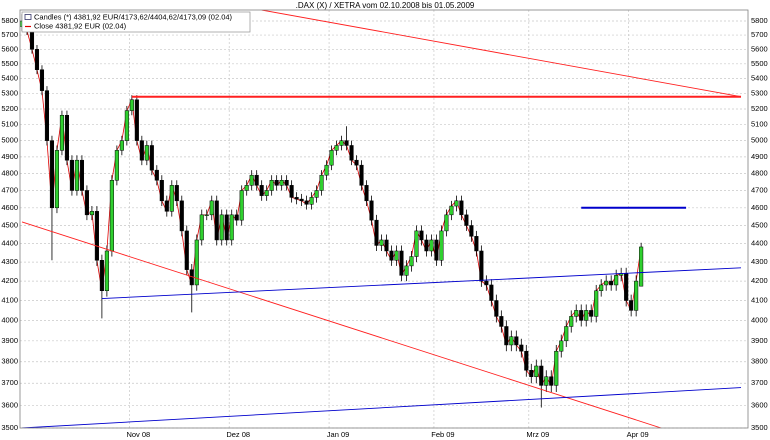 The image size is (770, 440). I want to click on y-tick-label-right: 3600, so click(759, 404).